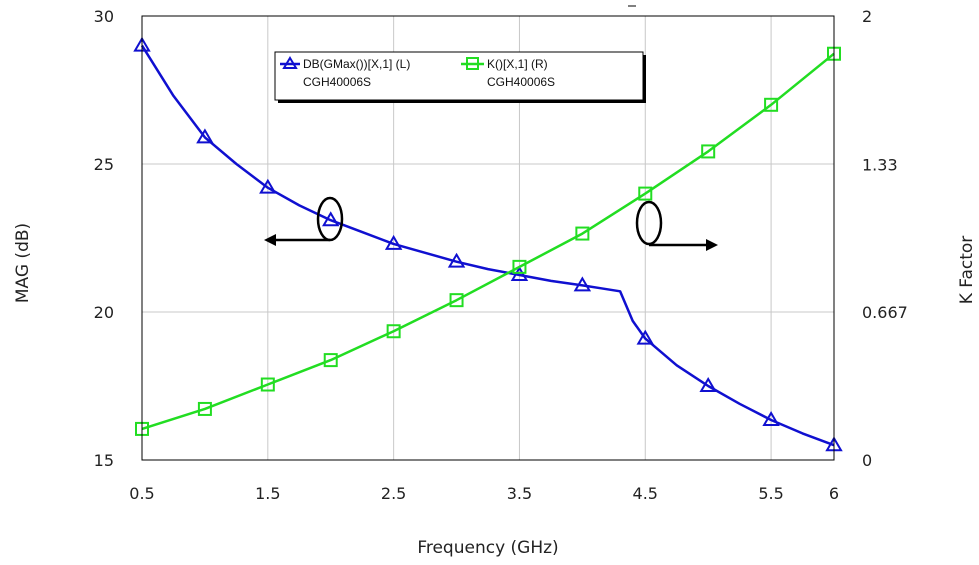 This screenshot has width=979, height=565. I want to click on y-left-axis-title: MAG (dB), so click(23, 263).